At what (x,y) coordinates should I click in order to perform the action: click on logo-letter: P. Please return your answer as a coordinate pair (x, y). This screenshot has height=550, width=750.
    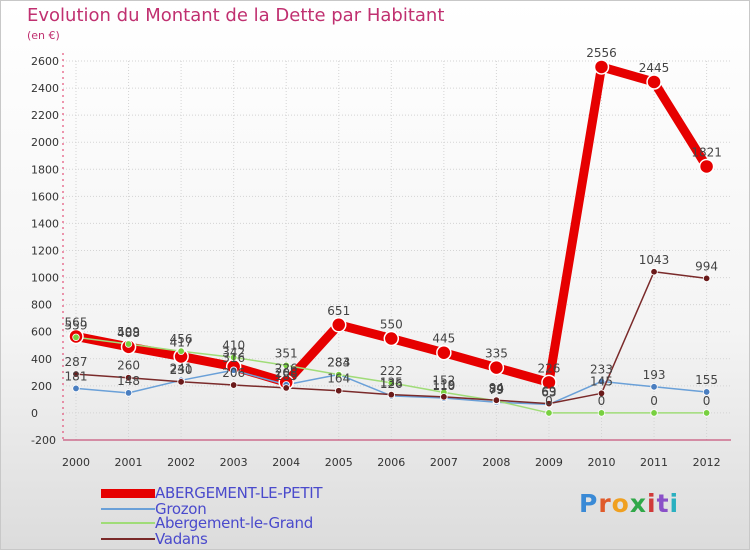
    Looking at the image, I should click on (589, 503).